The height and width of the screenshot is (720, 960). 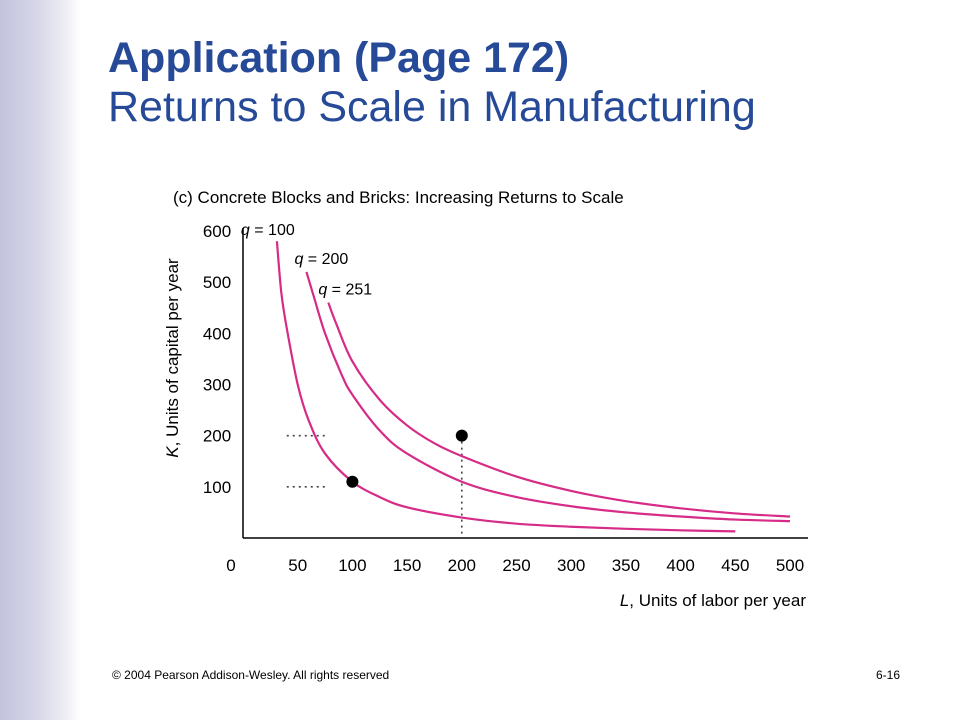 I want to click on x-tick-label: 350, so click(x=626, y=565).